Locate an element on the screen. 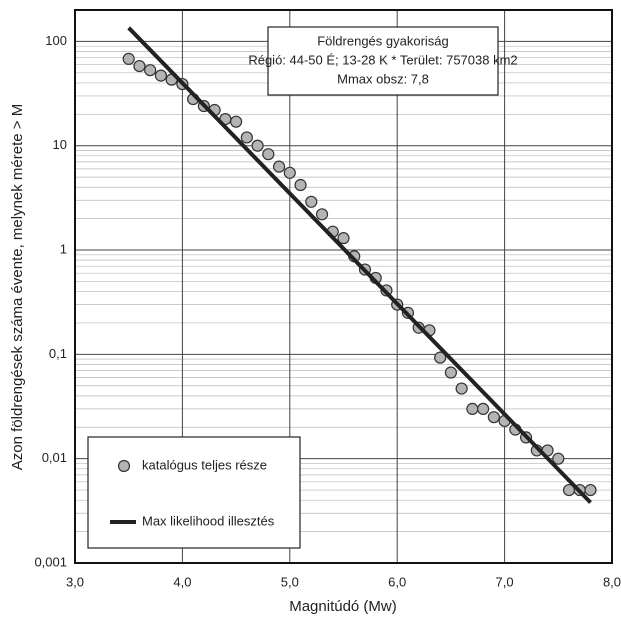  annotation: Mmax obsz: 7,8 is located at coordinates (383, 78).